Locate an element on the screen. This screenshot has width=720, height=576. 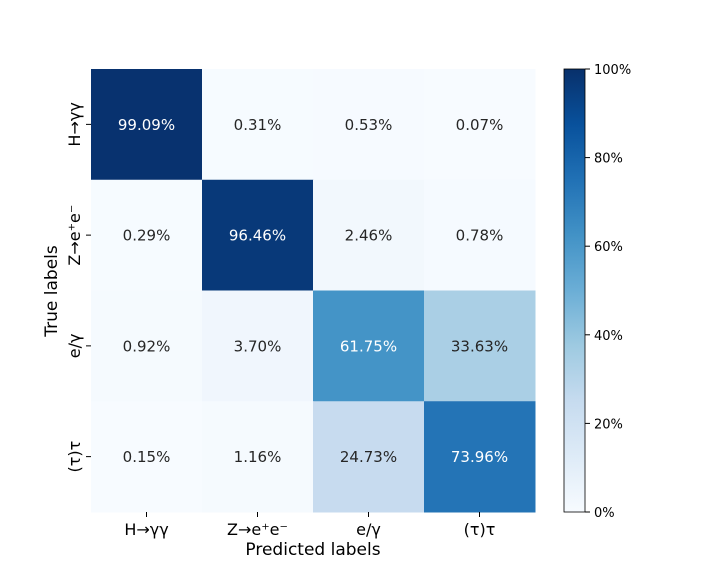
y-tick-label: H→γγ is located at coordinates (74, 124).